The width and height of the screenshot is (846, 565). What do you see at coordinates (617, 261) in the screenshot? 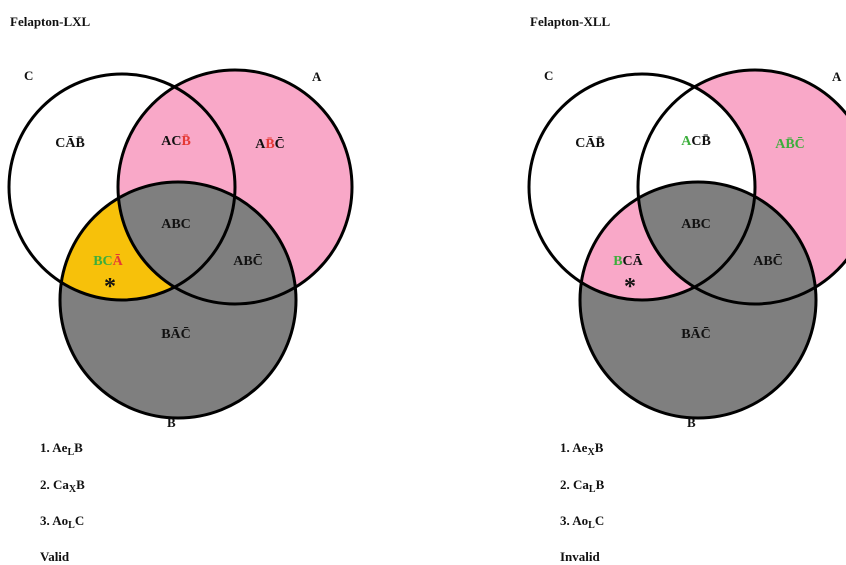
I see `label-part: B` at bounding box center [617, 261].